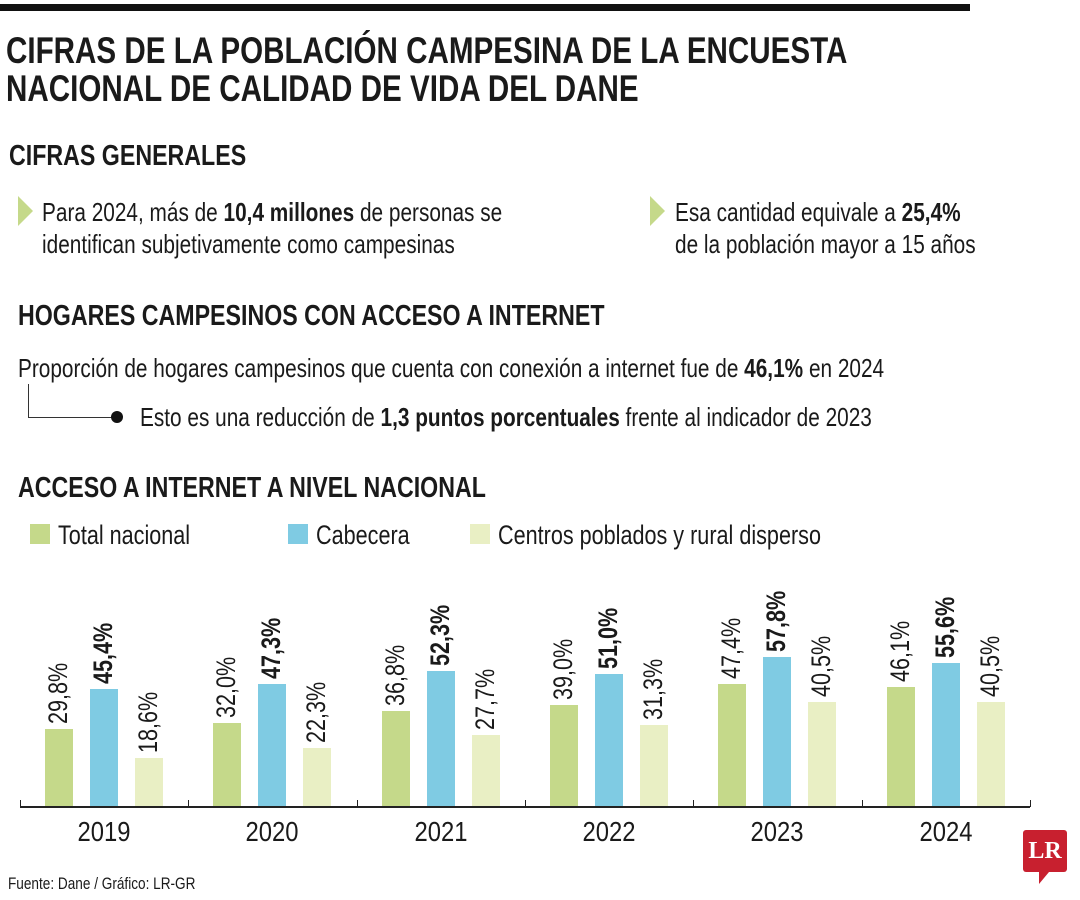 Image resolution: width=1080 pixels, height=900 pixels. What do you see at coordinates (252, 488) in the screenshot?
I see `chart-title: ACCESO A INTERNET A NIVEL NACIONAL` at bounding box center [252, 488].